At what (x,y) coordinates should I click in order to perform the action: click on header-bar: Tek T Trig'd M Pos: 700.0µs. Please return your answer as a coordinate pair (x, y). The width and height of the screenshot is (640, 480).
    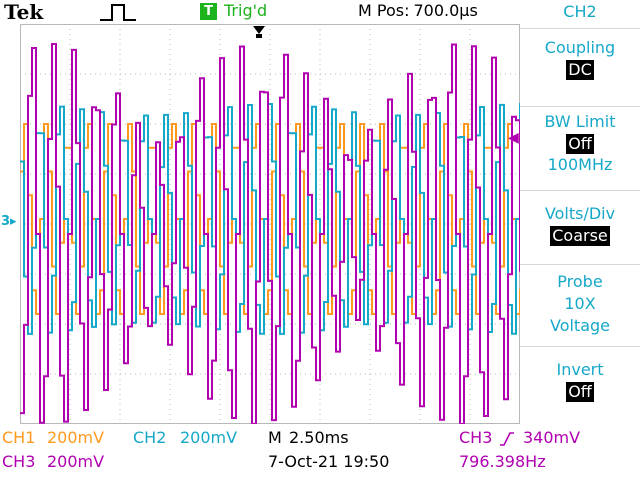
    Looking at the image, I should click on (260, 12).